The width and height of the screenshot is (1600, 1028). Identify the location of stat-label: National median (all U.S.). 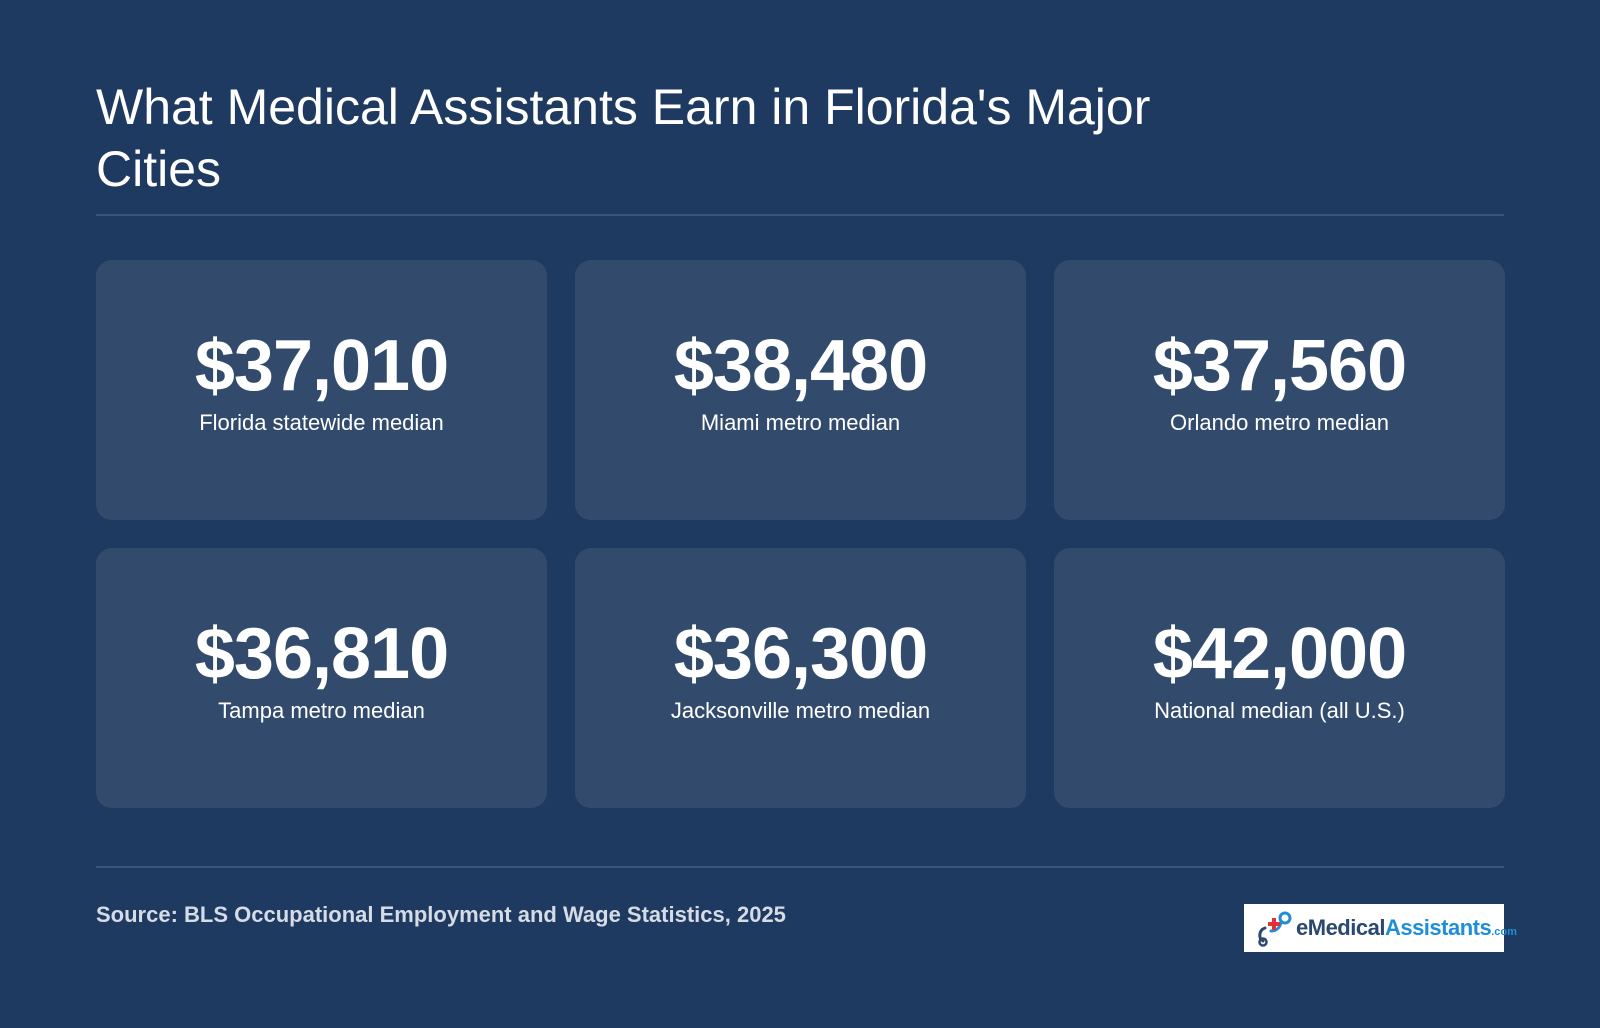
(1279, 710).